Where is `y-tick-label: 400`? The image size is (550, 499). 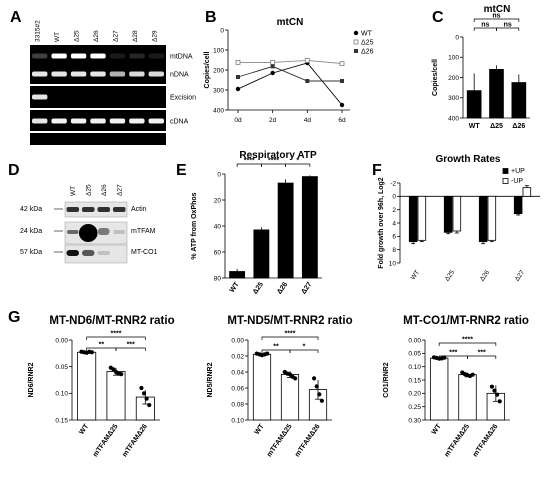
y-tick-label: 400 is located at coordinates (453, 118).